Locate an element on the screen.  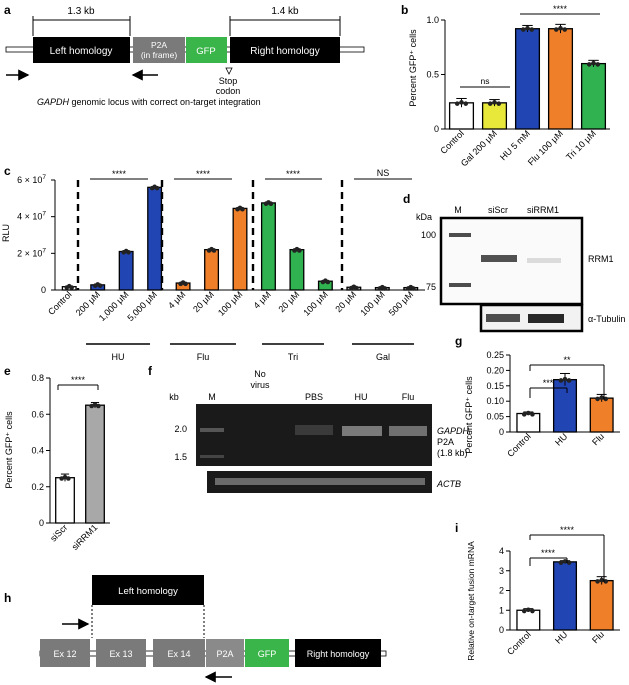
exon-14-label: Ex 14 is located at coordinates (178, 654).